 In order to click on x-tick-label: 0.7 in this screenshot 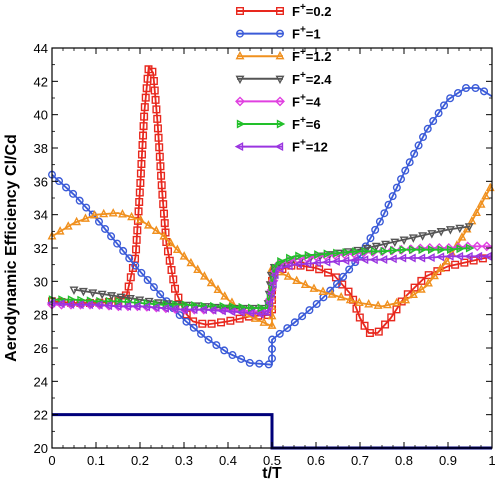, I will do `click(360, 460)`.